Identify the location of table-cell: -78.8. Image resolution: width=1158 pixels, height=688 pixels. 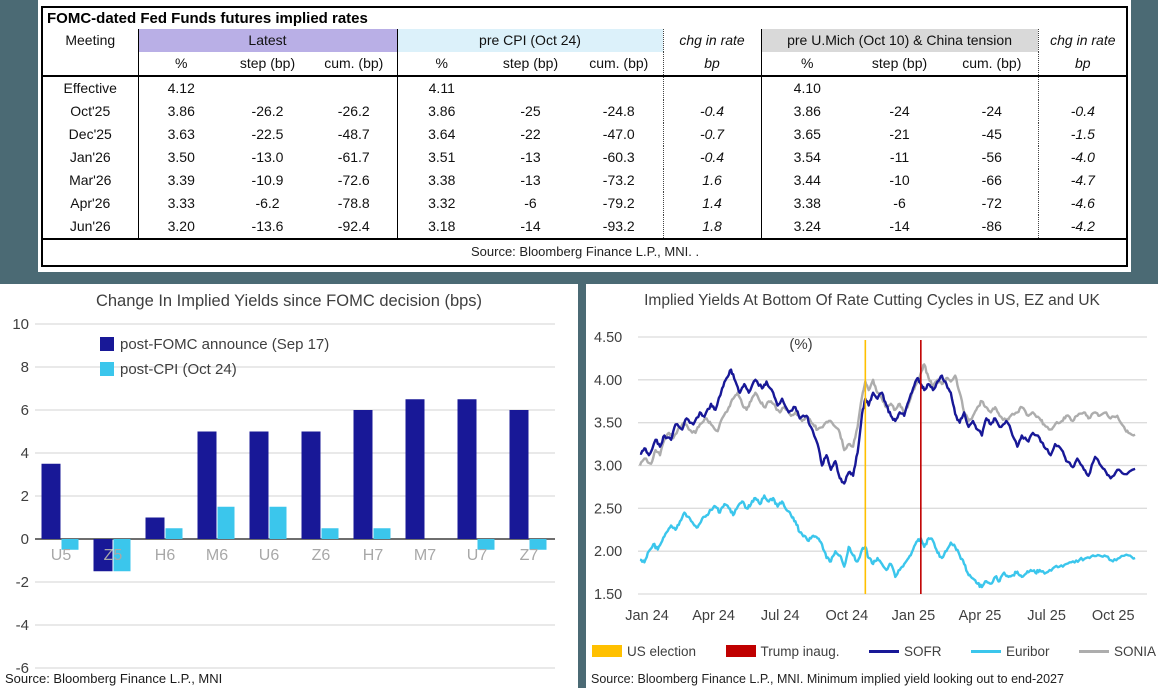
(354, 203).